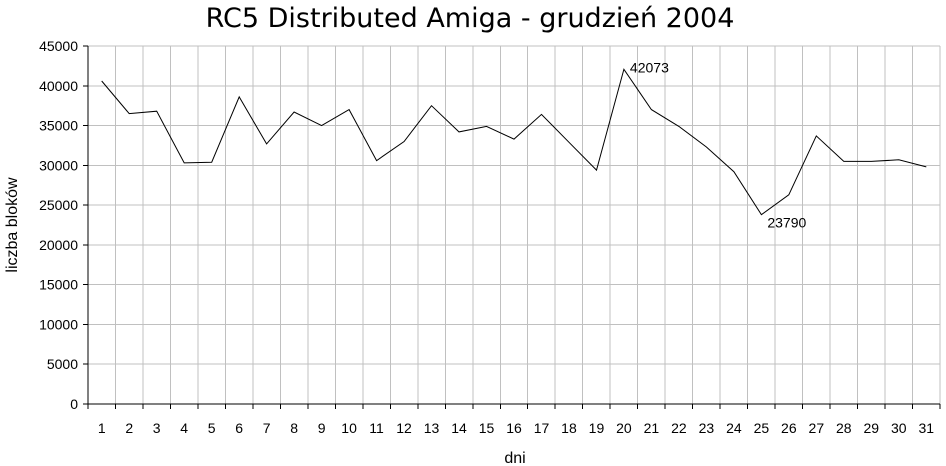 The width and height of the screenshot is (946, 466). I want to click on y-tick-label: 20000, so click(58, 245).